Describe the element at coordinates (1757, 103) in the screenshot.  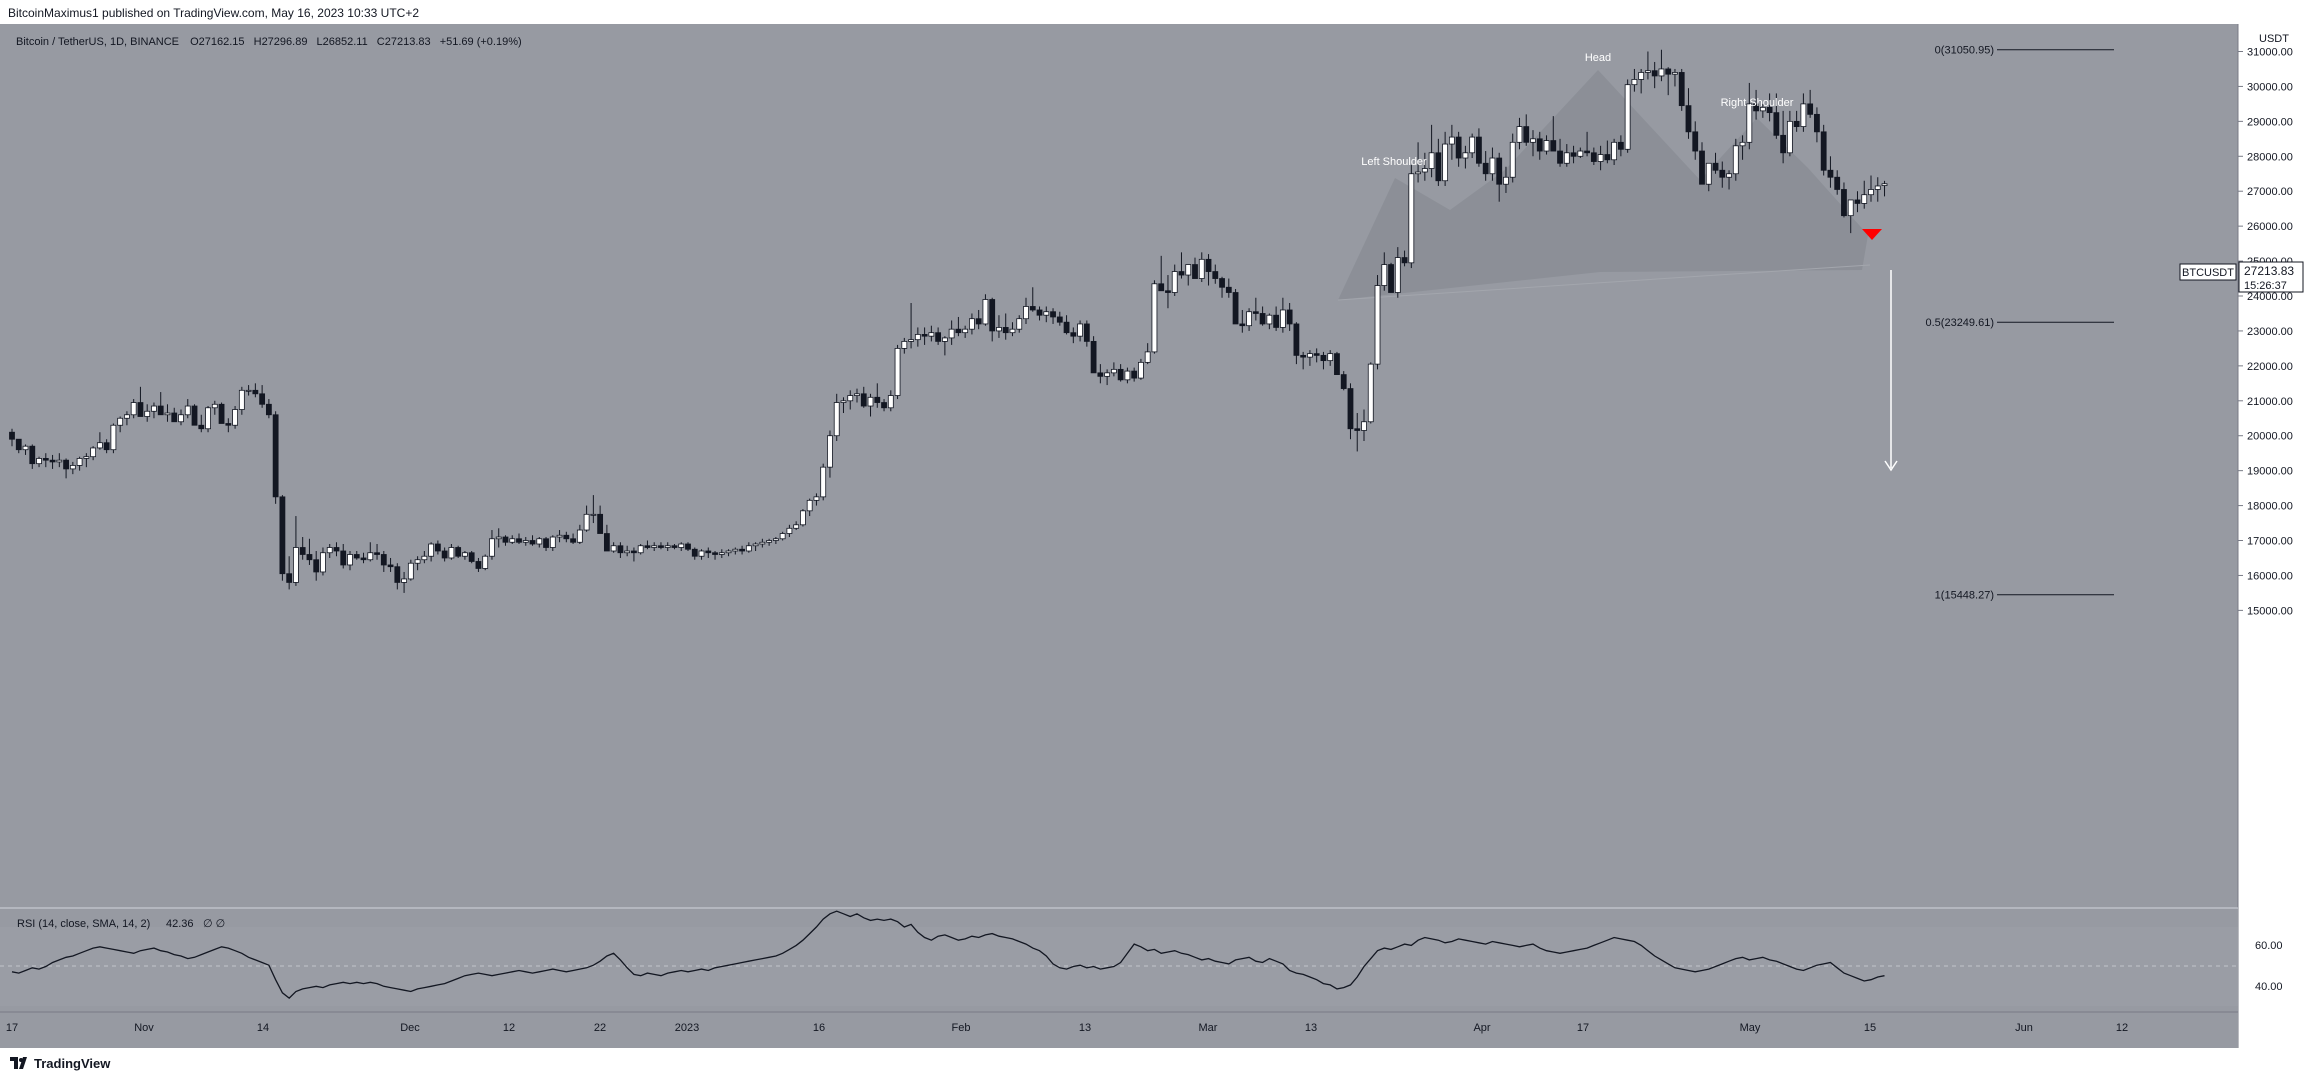
I see `right-shoulder-label: Right Shoulder` at that location.